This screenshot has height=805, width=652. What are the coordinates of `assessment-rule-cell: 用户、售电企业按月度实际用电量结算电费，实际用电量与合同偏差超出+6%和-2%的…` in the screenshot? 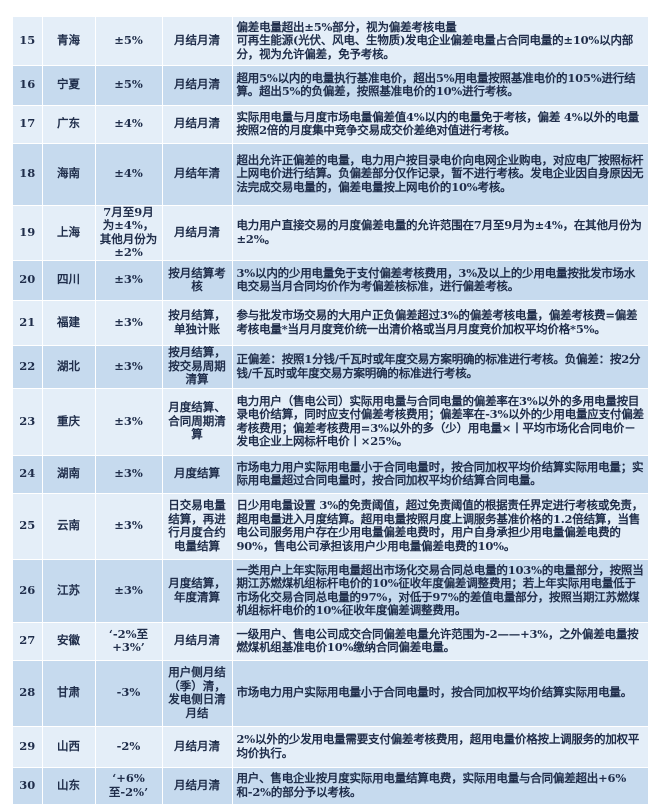 It's located at (440, 786).